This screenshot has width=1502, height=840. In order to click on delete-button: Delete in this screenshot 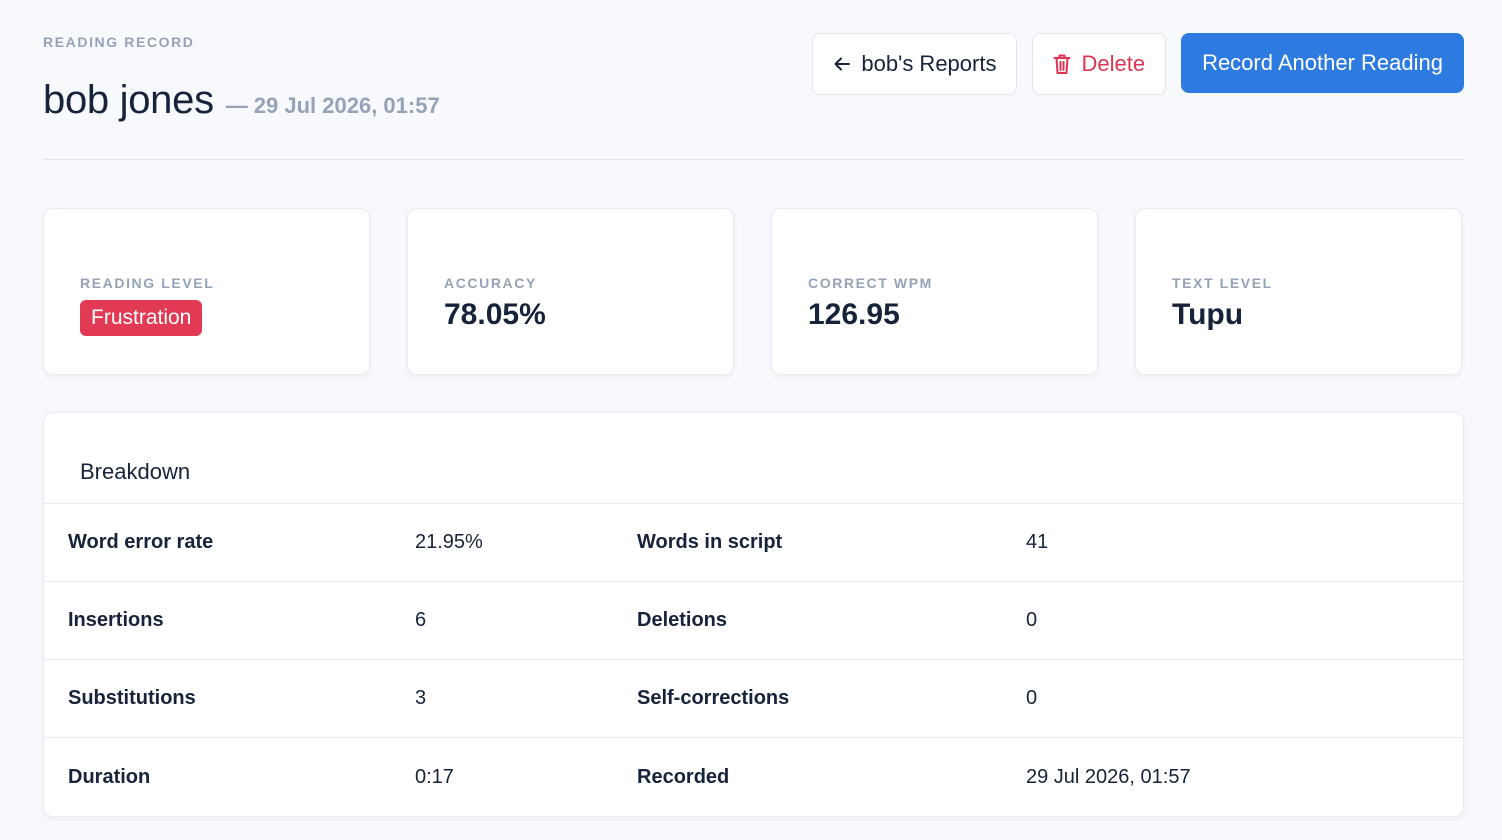, I will do `click(1099, 64)`.